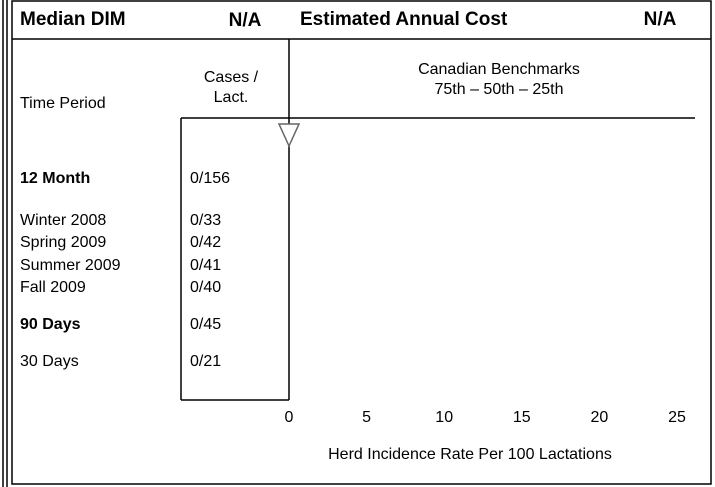 Image resolution: width=715 pixels, height=487 pixels. I want to click on x-tick-label: 20, so click(600, 417).